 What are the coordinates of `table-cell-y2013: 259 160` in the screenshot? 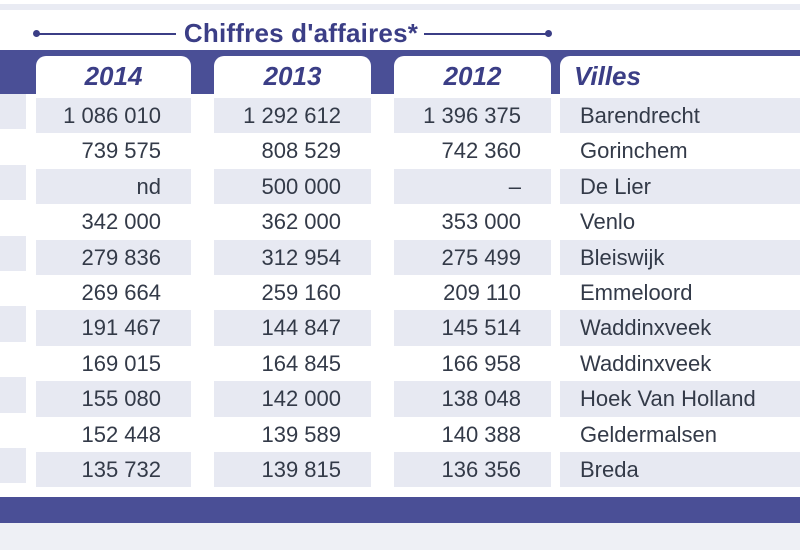 It's located at (301, 292).